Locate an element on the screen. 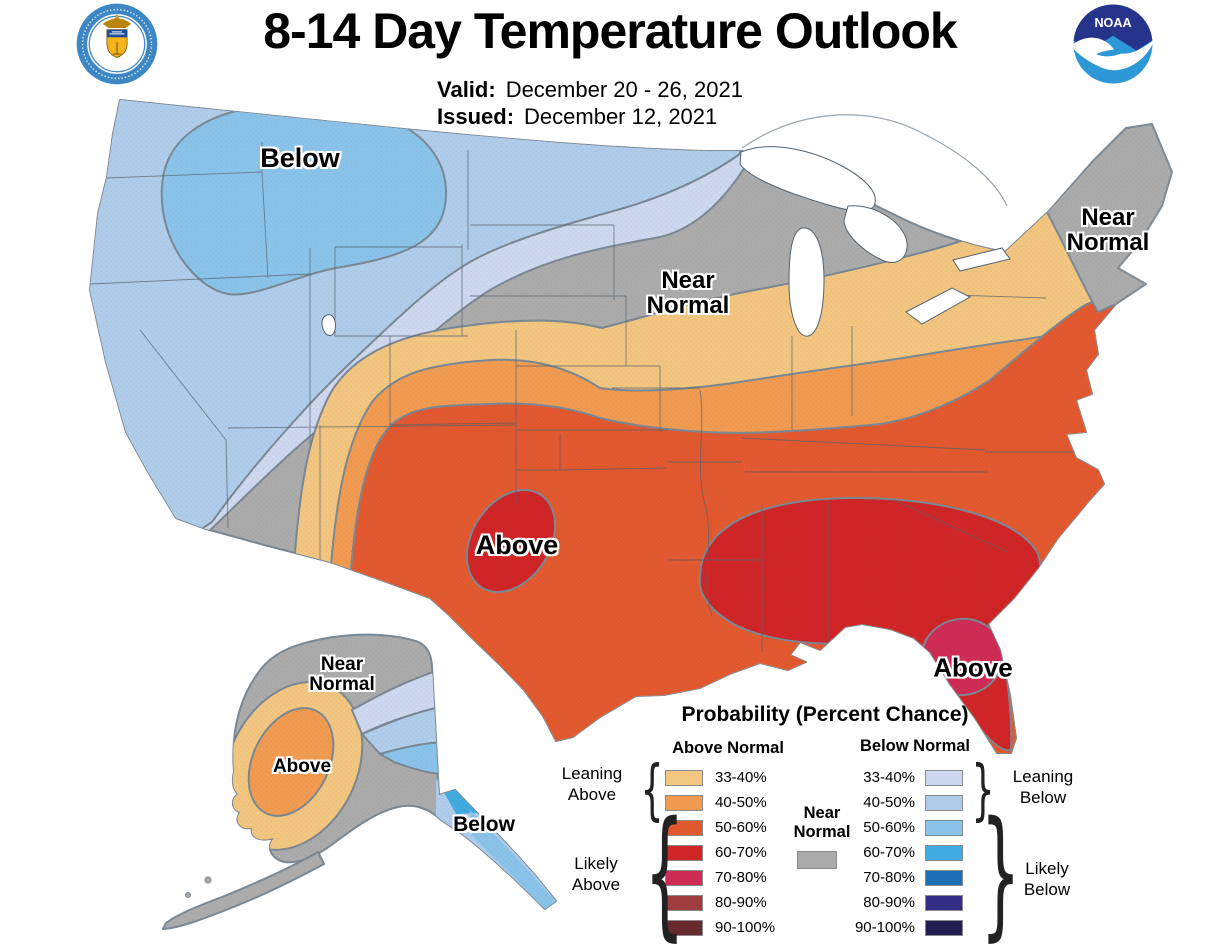 This screenshot has width=1221, height=944. legend-row-below-40-50-swatch is located at coordinates (944, 802).